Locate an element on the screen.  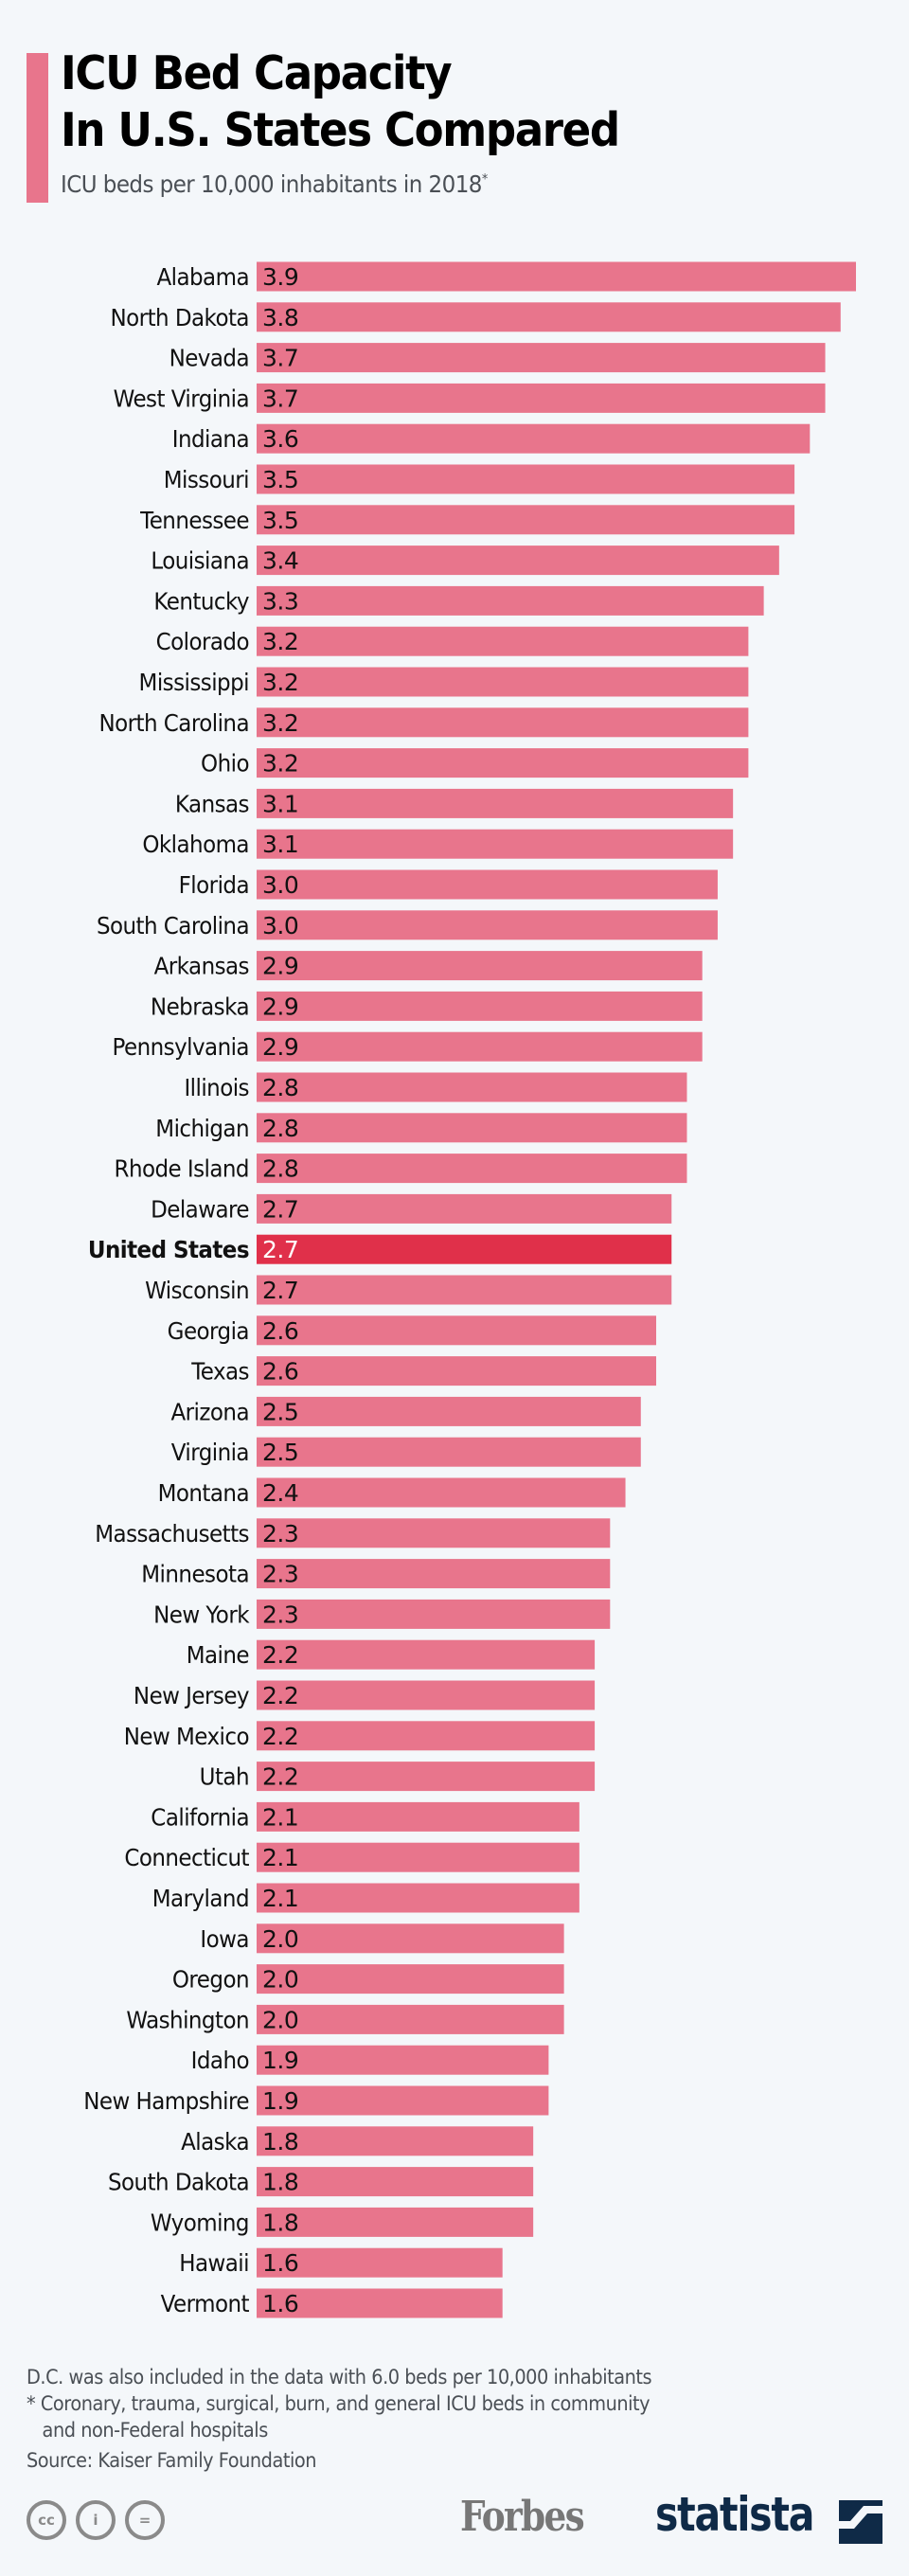
attribution-icon: i is located at coordinates (96, 2520).